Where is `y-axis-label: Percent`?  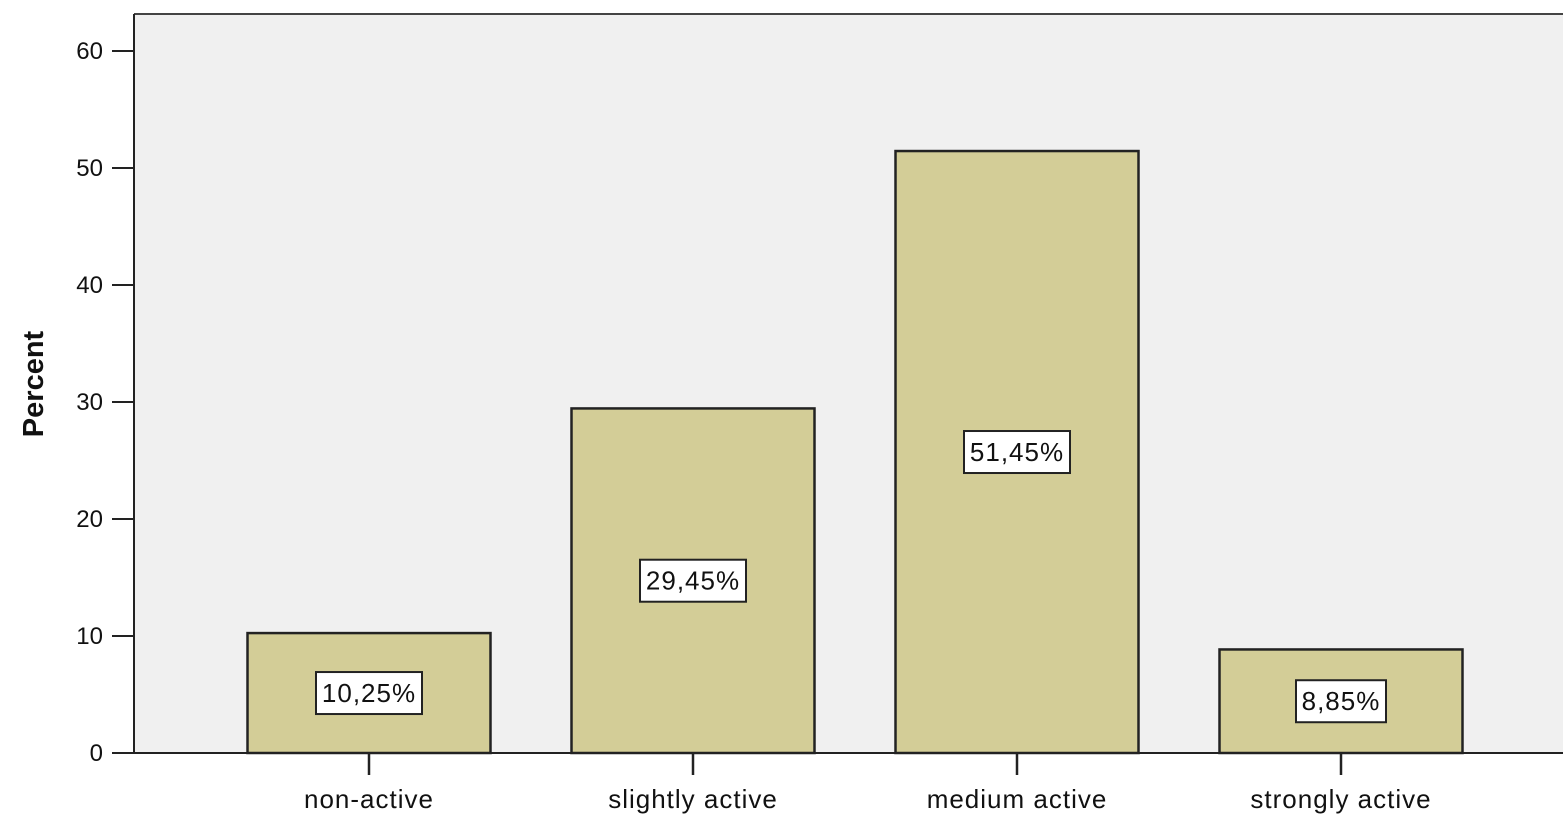 y-axis-label: Percent is located at coordinates (34, 383).